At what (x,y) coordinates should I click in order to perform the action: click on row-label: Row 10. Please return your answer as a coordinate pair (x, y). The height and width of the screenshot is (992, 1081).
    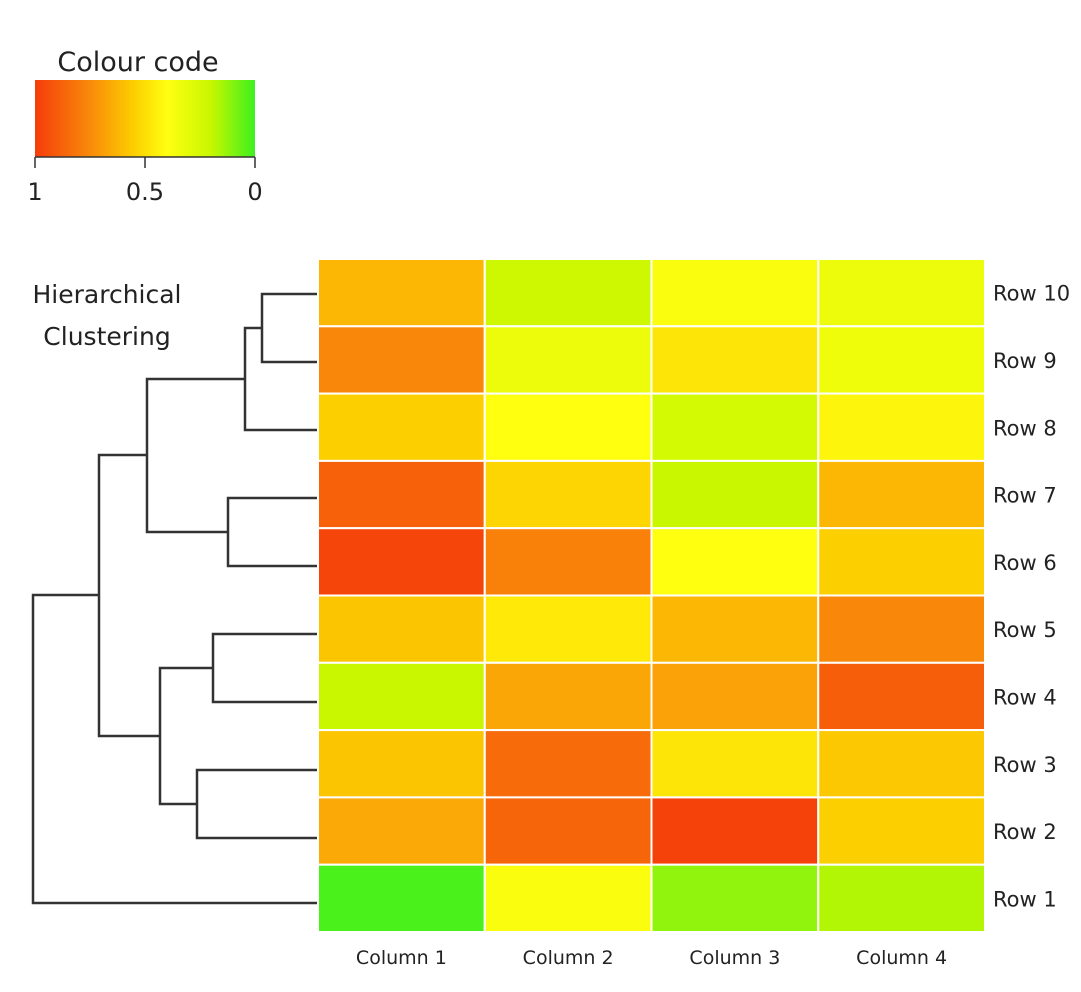
    Looking at the image, I should click on (1031, 294).